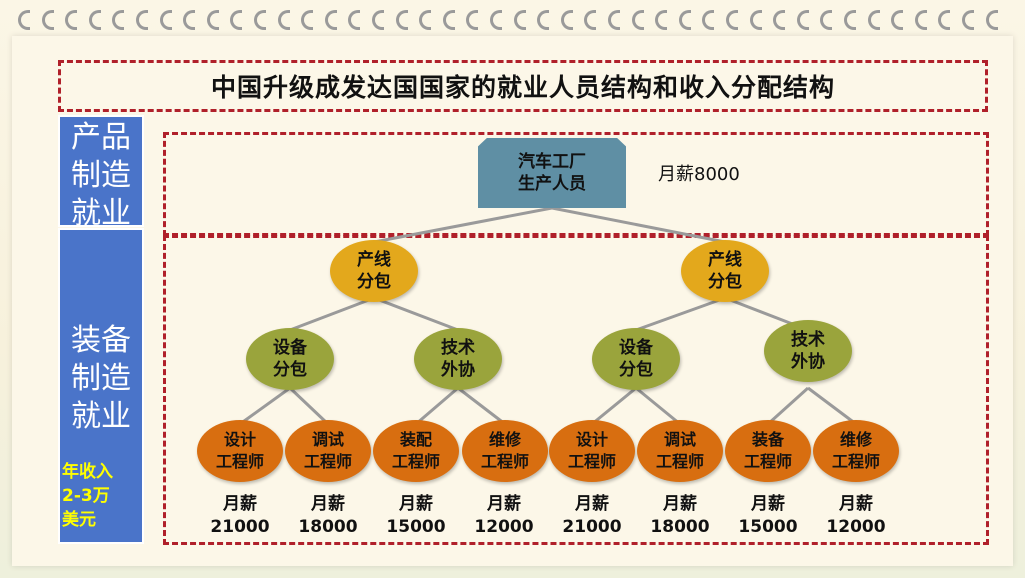  I want to click on node-text: 产线, so click(374, 260).